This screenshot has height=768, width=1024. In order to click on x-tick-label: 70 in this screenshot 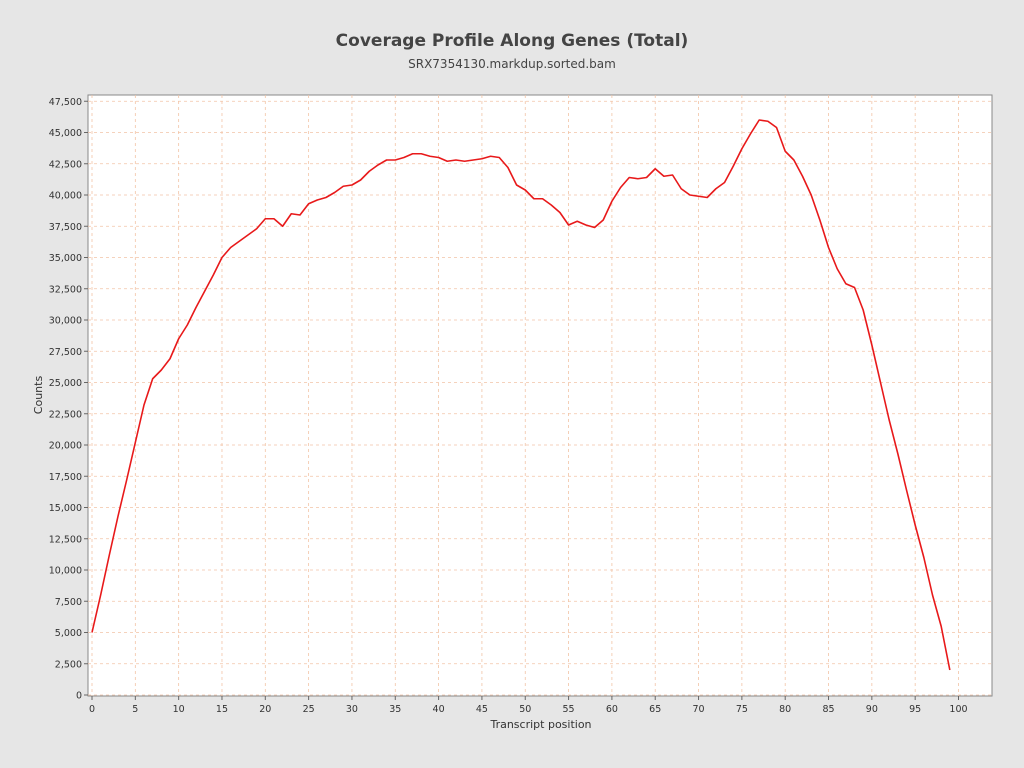, I will do `click(699, 709)`.